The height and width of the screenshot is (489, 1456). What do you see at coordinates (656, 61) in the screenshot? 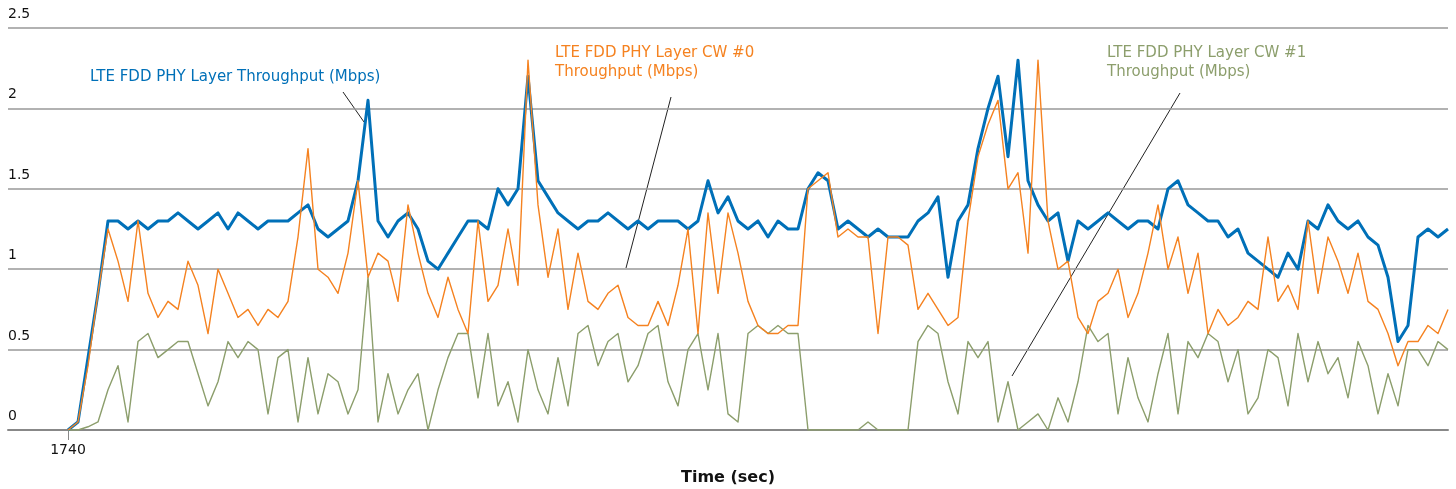
I see `series-label: LTE FDD PHY Layer CW #0 Throughput (Mbps)` at bounding box center [656, 61].